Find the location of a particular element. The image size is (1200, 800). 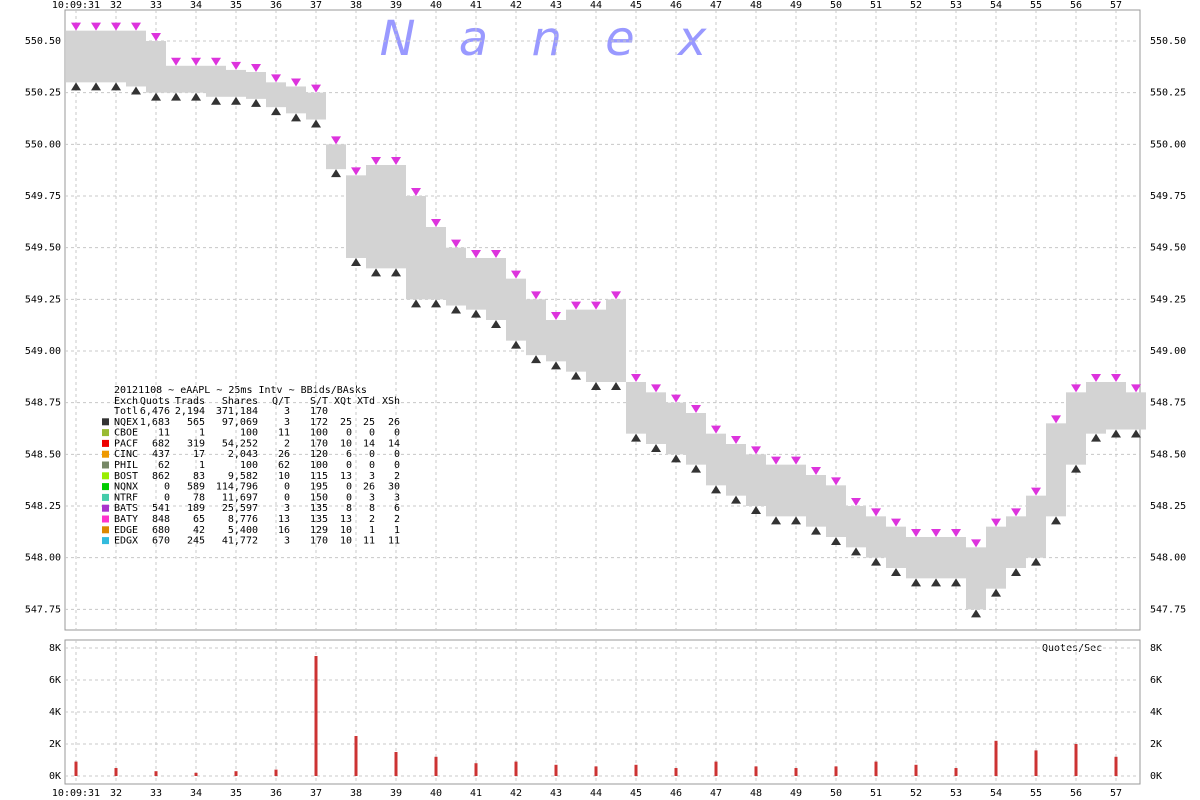

x-tick-label-top: 38 is located at coordinates (356, 5).